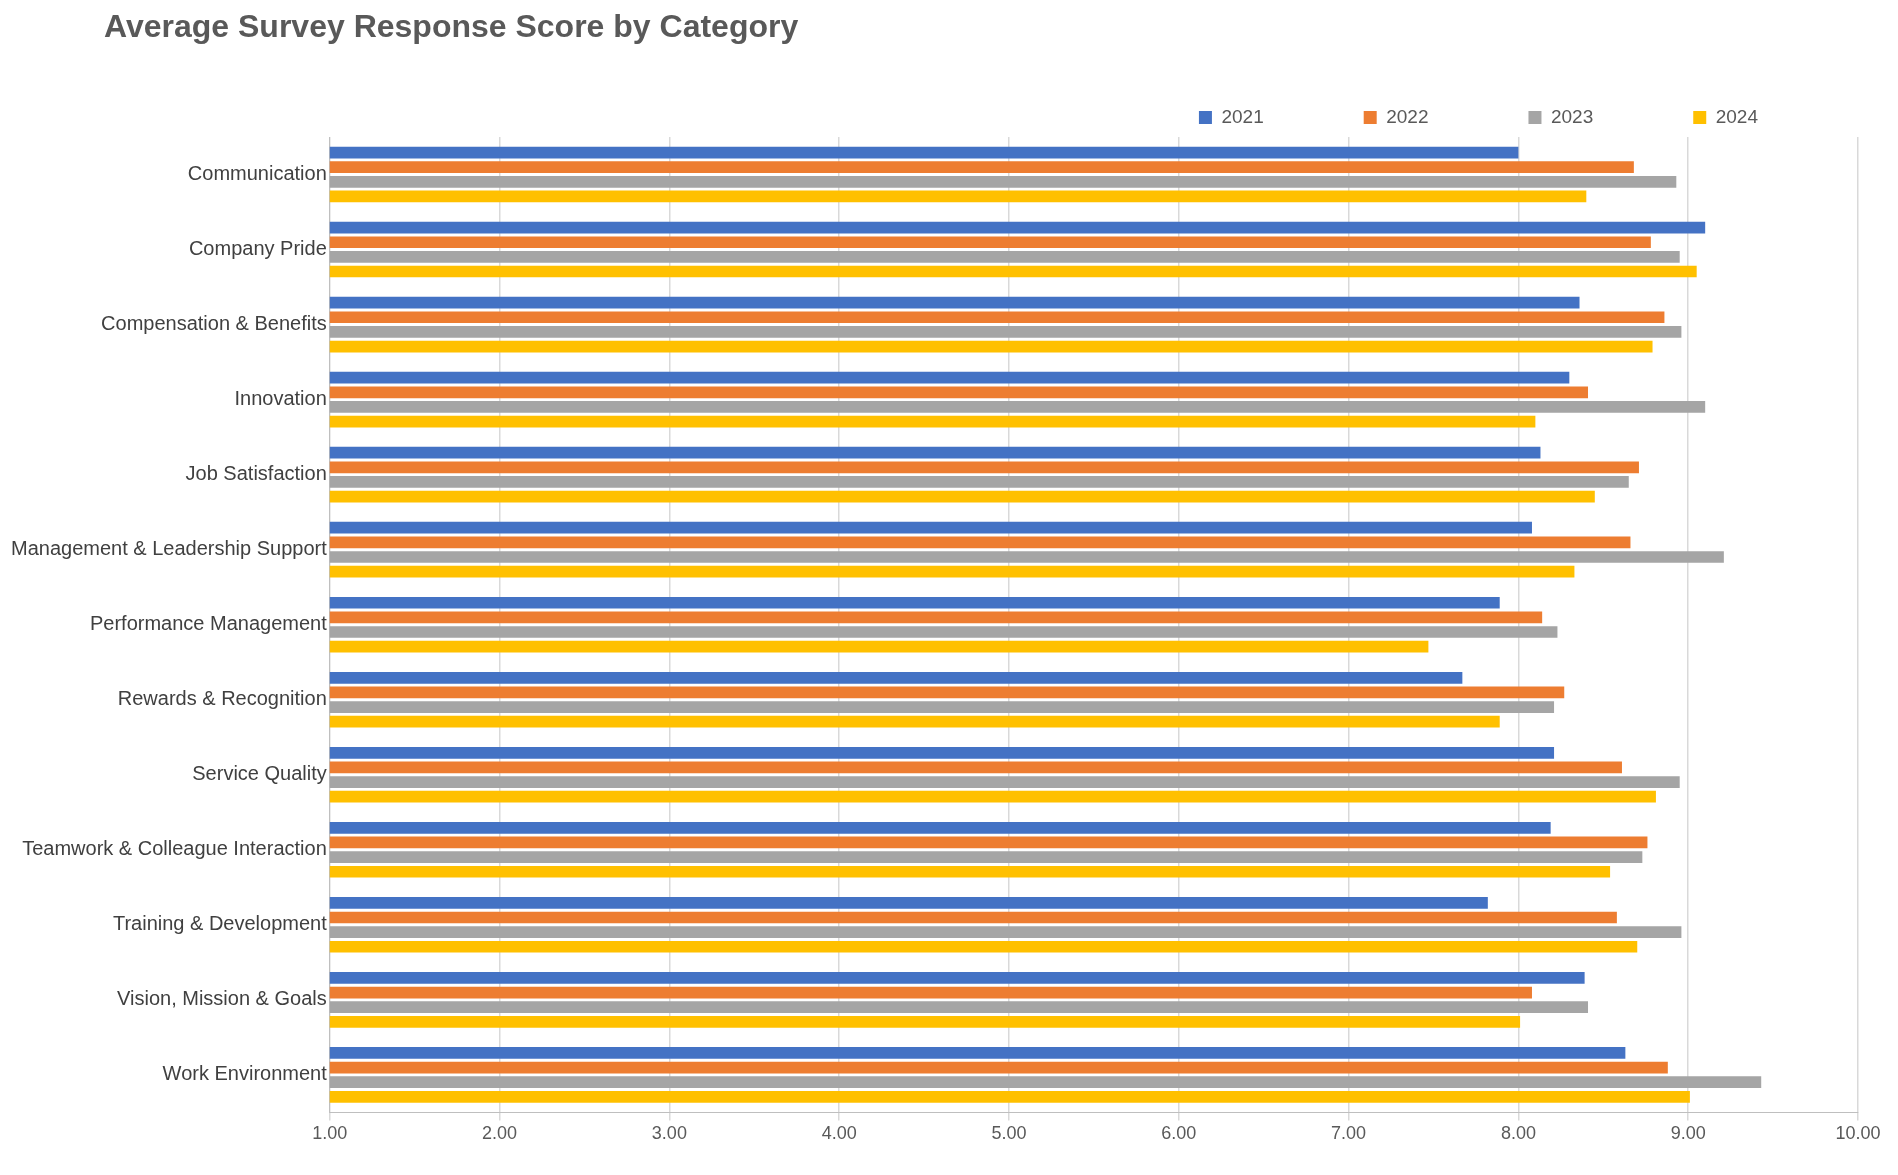  Describe the element at coordinates (259, 773) in the screenshot. I see `y-tick-label: Service Quality` at that location.